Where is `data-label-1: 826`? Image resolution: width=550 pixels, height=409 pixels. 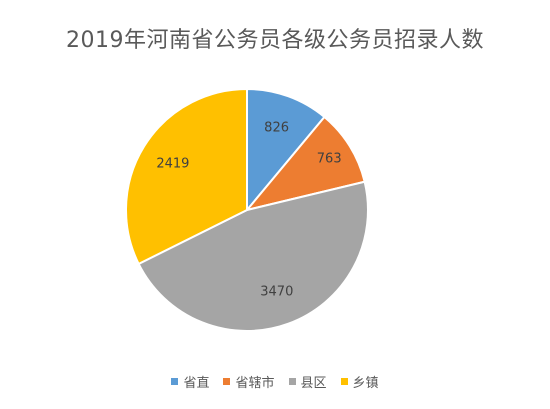 data-label-1: 826 is located at coordinates (276, 128).